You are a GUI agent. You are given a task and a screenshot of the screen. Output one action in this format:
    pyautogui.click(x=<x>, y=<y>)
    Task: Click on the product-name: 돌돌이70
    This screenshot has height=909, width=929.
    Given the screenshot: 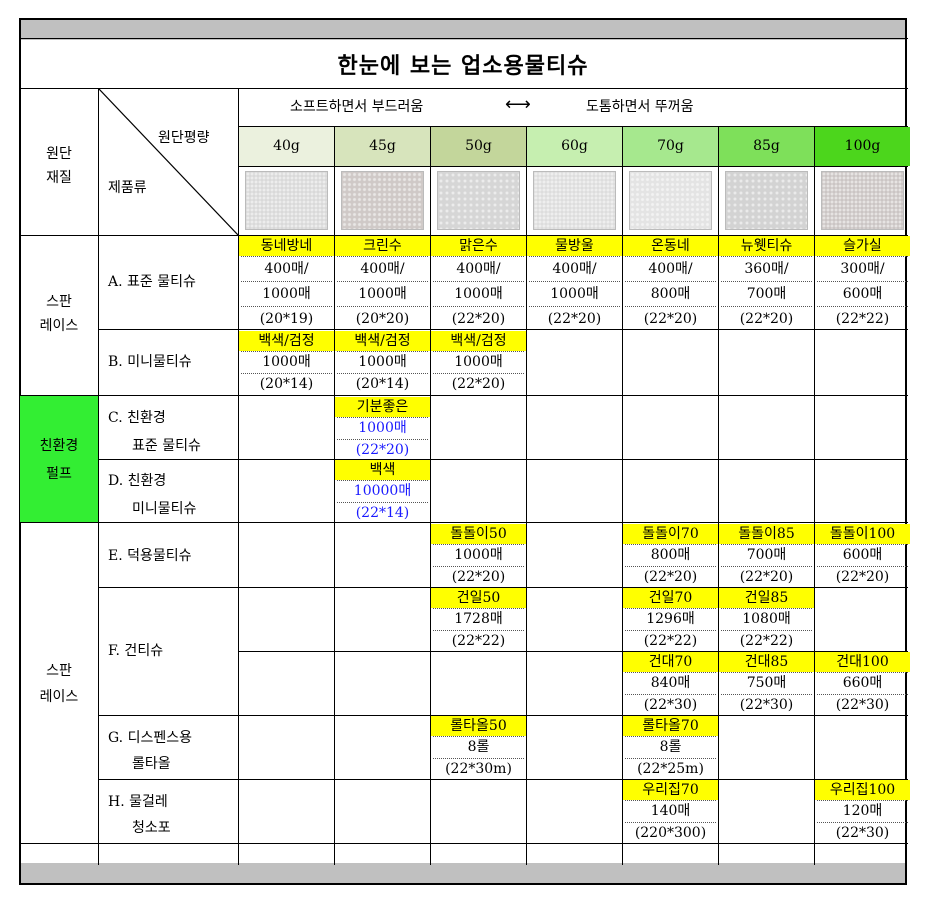 What is the action you would take?
    pyautogui.click(x=670, y=534)
    